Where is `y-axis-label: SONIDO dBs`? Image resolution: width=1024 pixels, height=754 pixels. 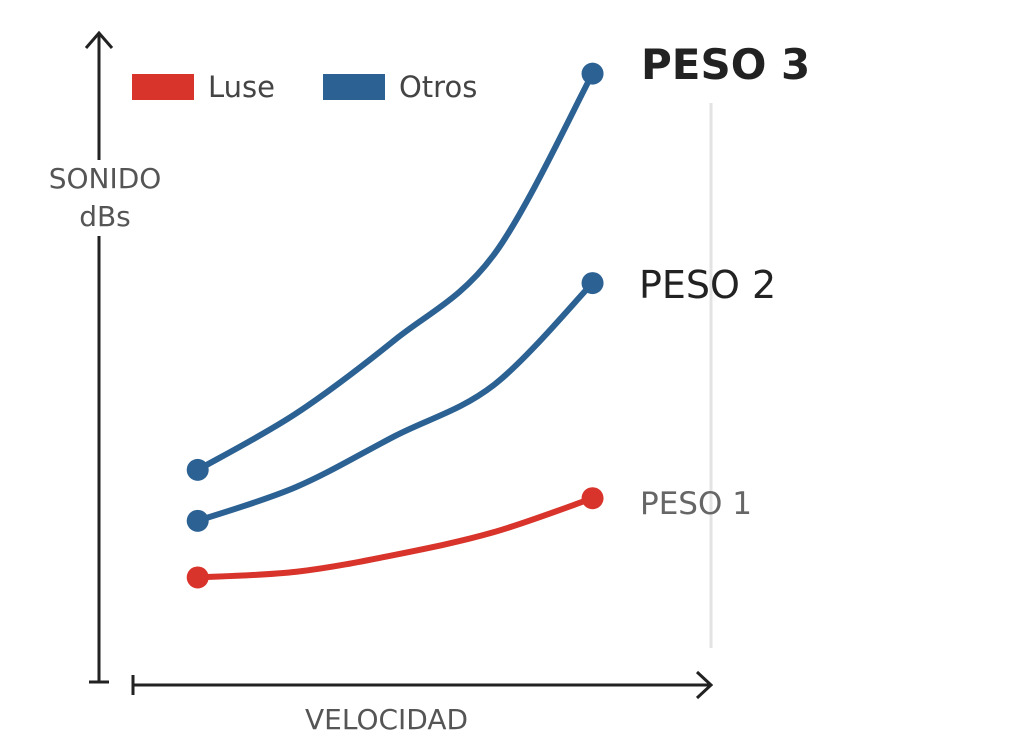
y-axis-label: SONIDO dBs is located at coordinates (105, 198).